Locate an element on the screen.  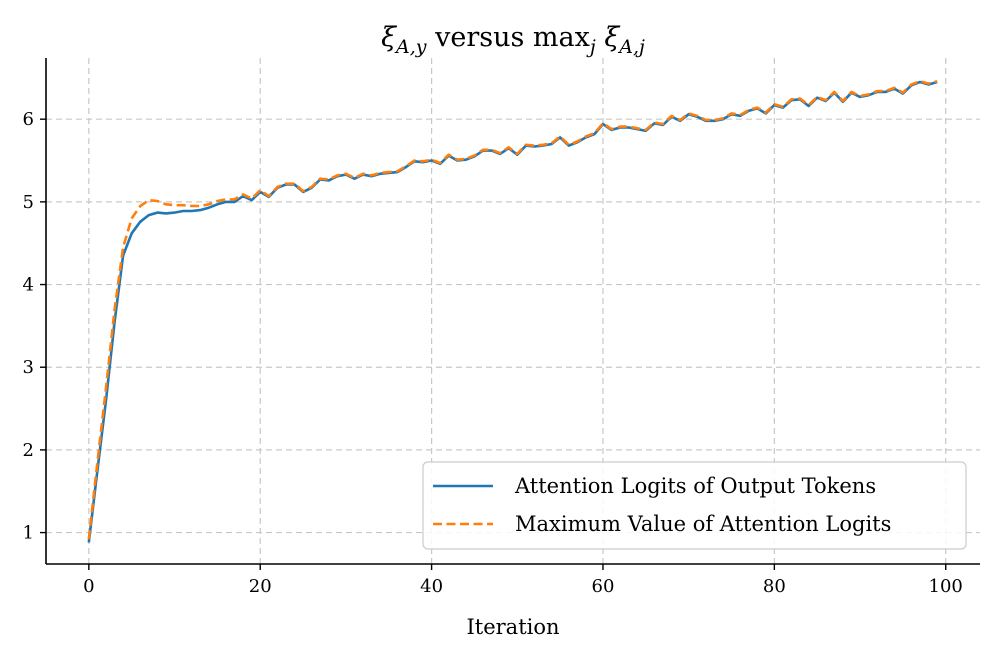
y-tick-label: 6 is located at coordinates (28, 119).